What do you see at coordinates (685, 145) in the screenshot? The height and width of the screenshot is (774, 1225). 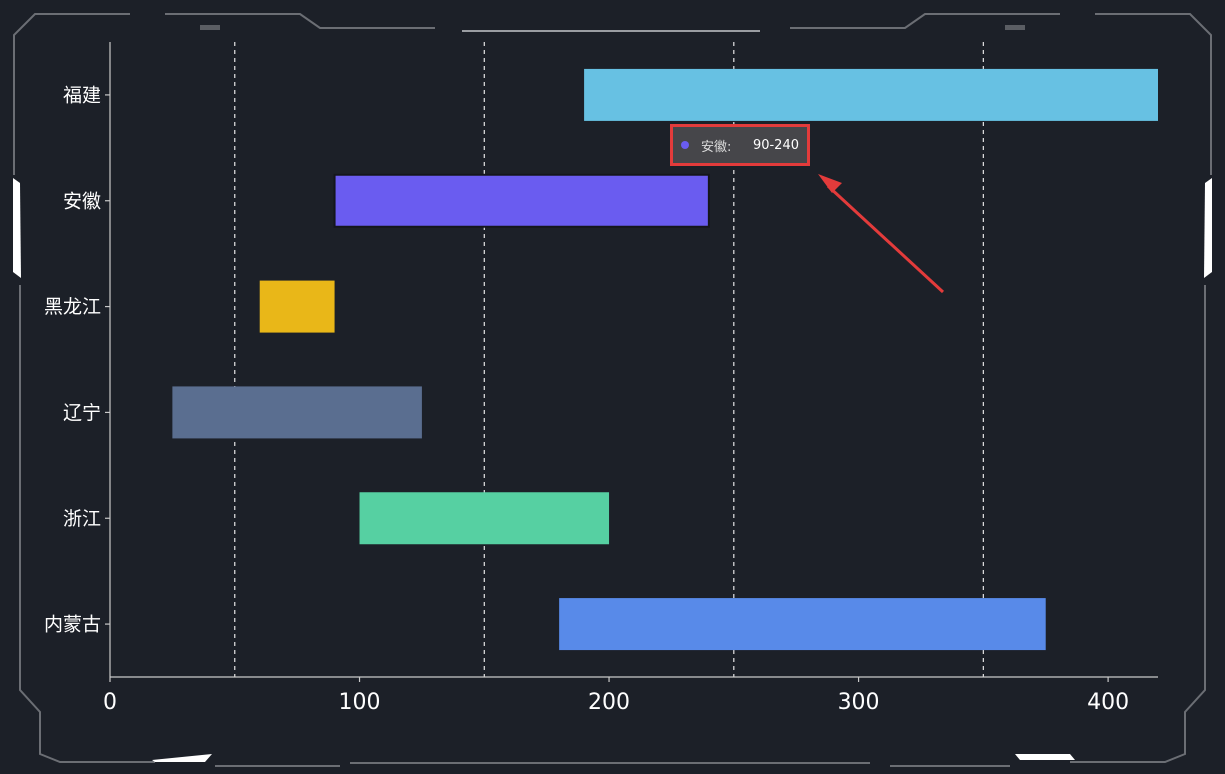 I see `tooltip-series-dot` at bounding box center [685, 145].